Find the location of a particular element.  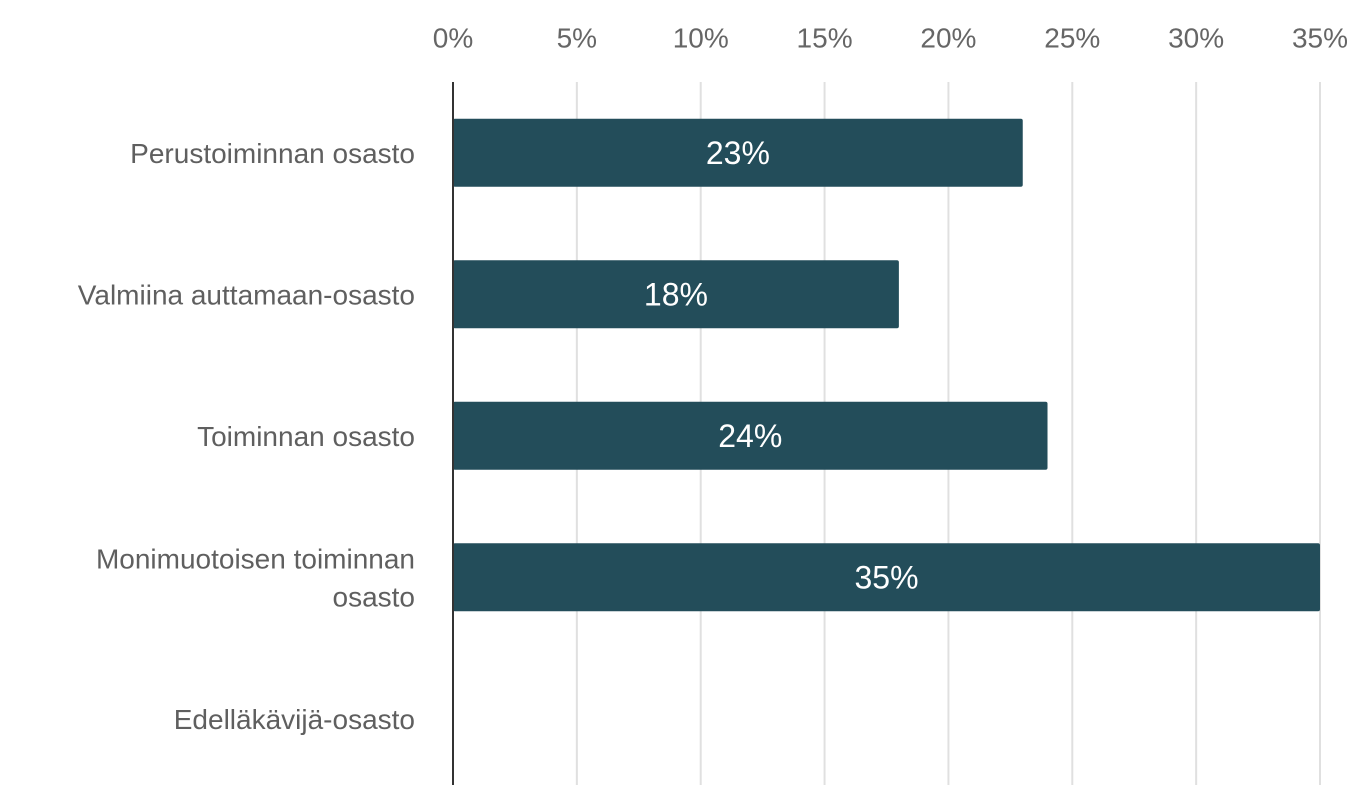

data-label: 24% is located at coordinates (750, 436).